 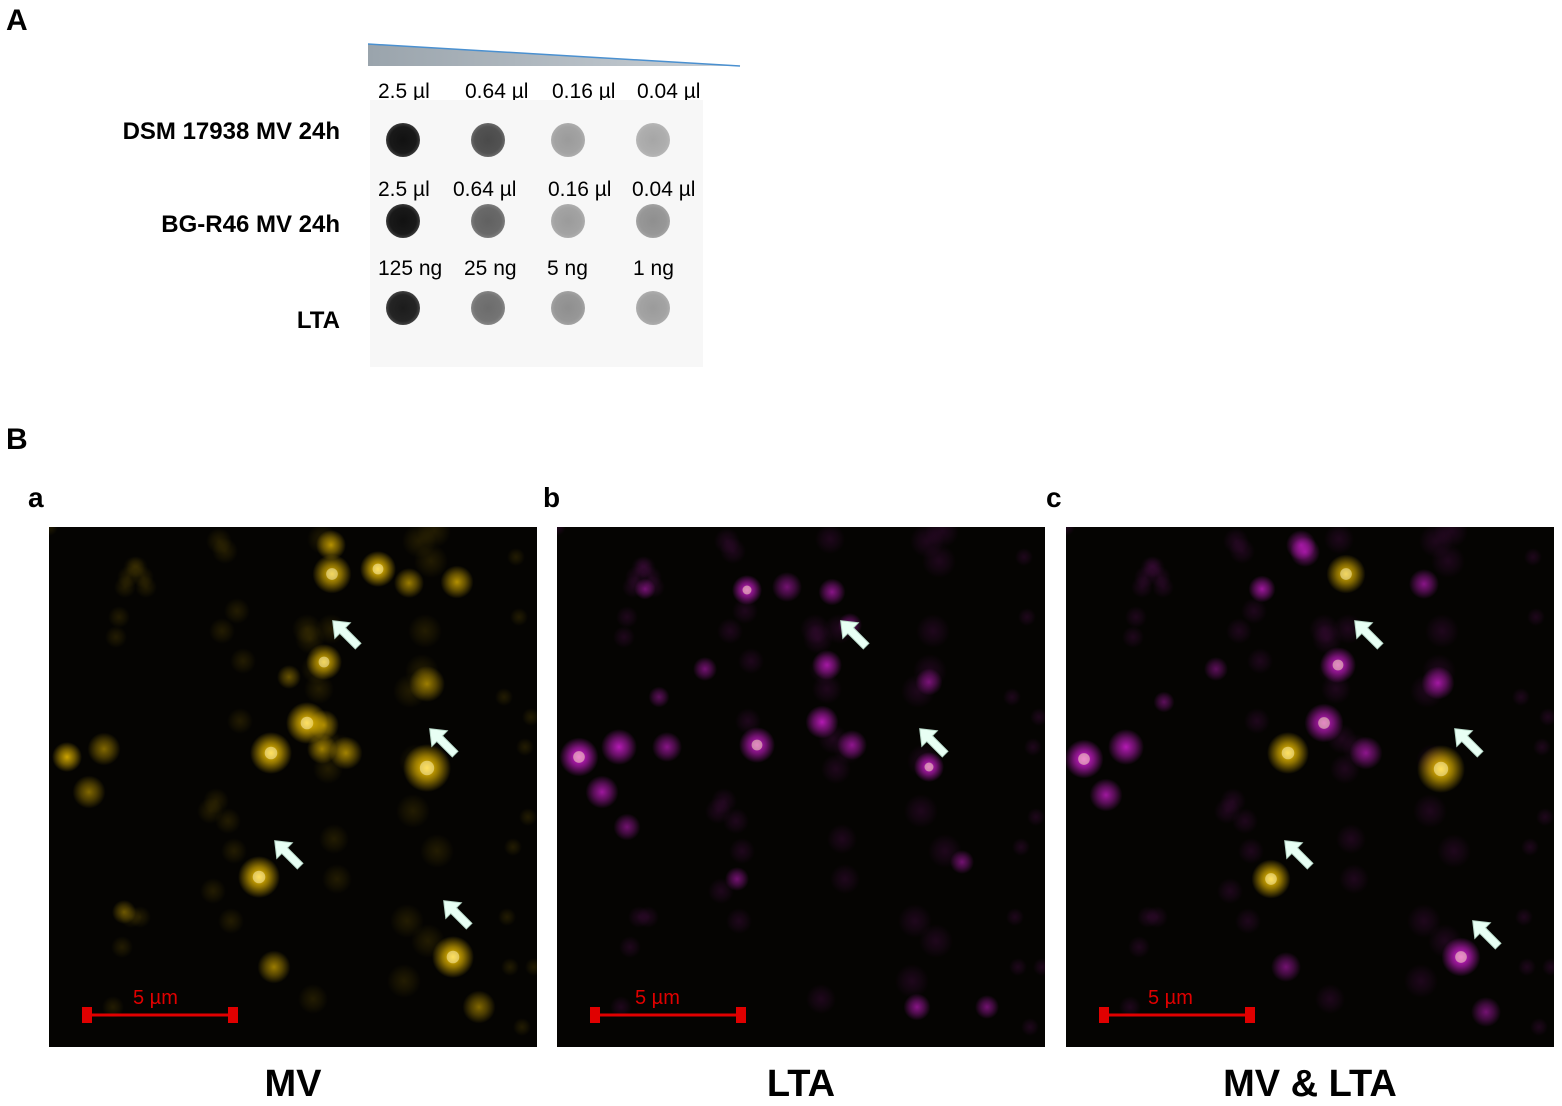 What do you see at coordinates (1310, 1084) in the screenshot?
I see `caption-merge: MV & LTA` at bounding box center [1310, 1084].